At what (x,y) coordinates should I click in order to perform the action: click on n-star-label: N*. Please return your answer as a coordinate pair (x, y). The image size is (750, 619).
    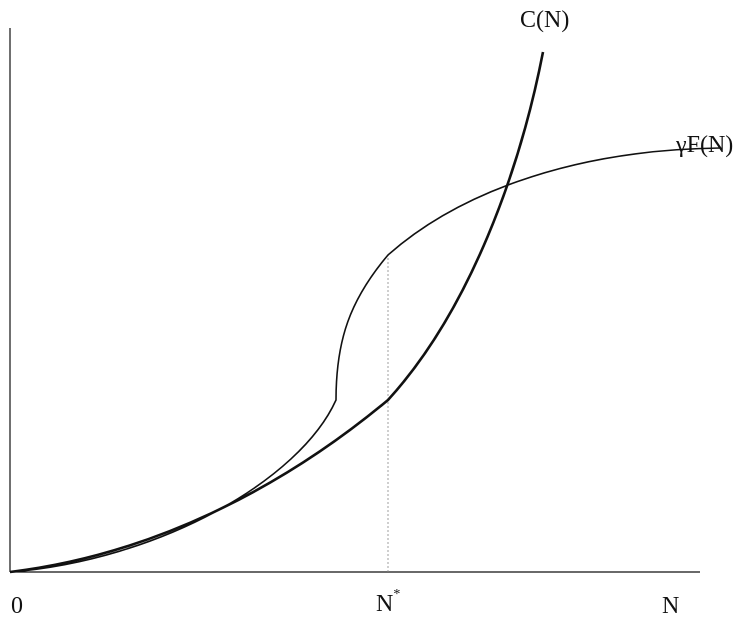
    Looking at the image, I should click on (388, 602).